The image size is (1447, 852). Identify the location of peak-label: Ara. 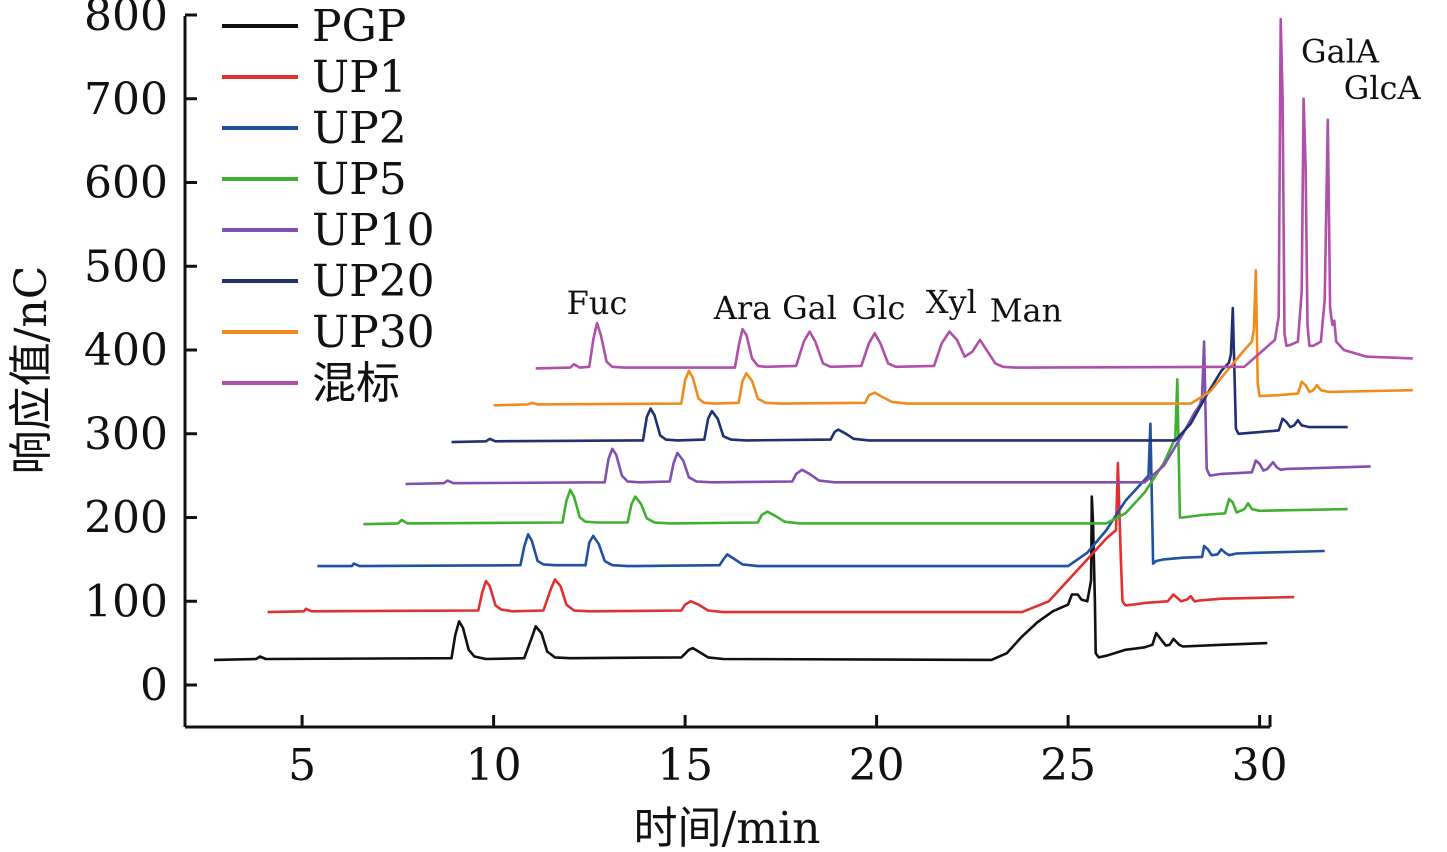
(742, 308).